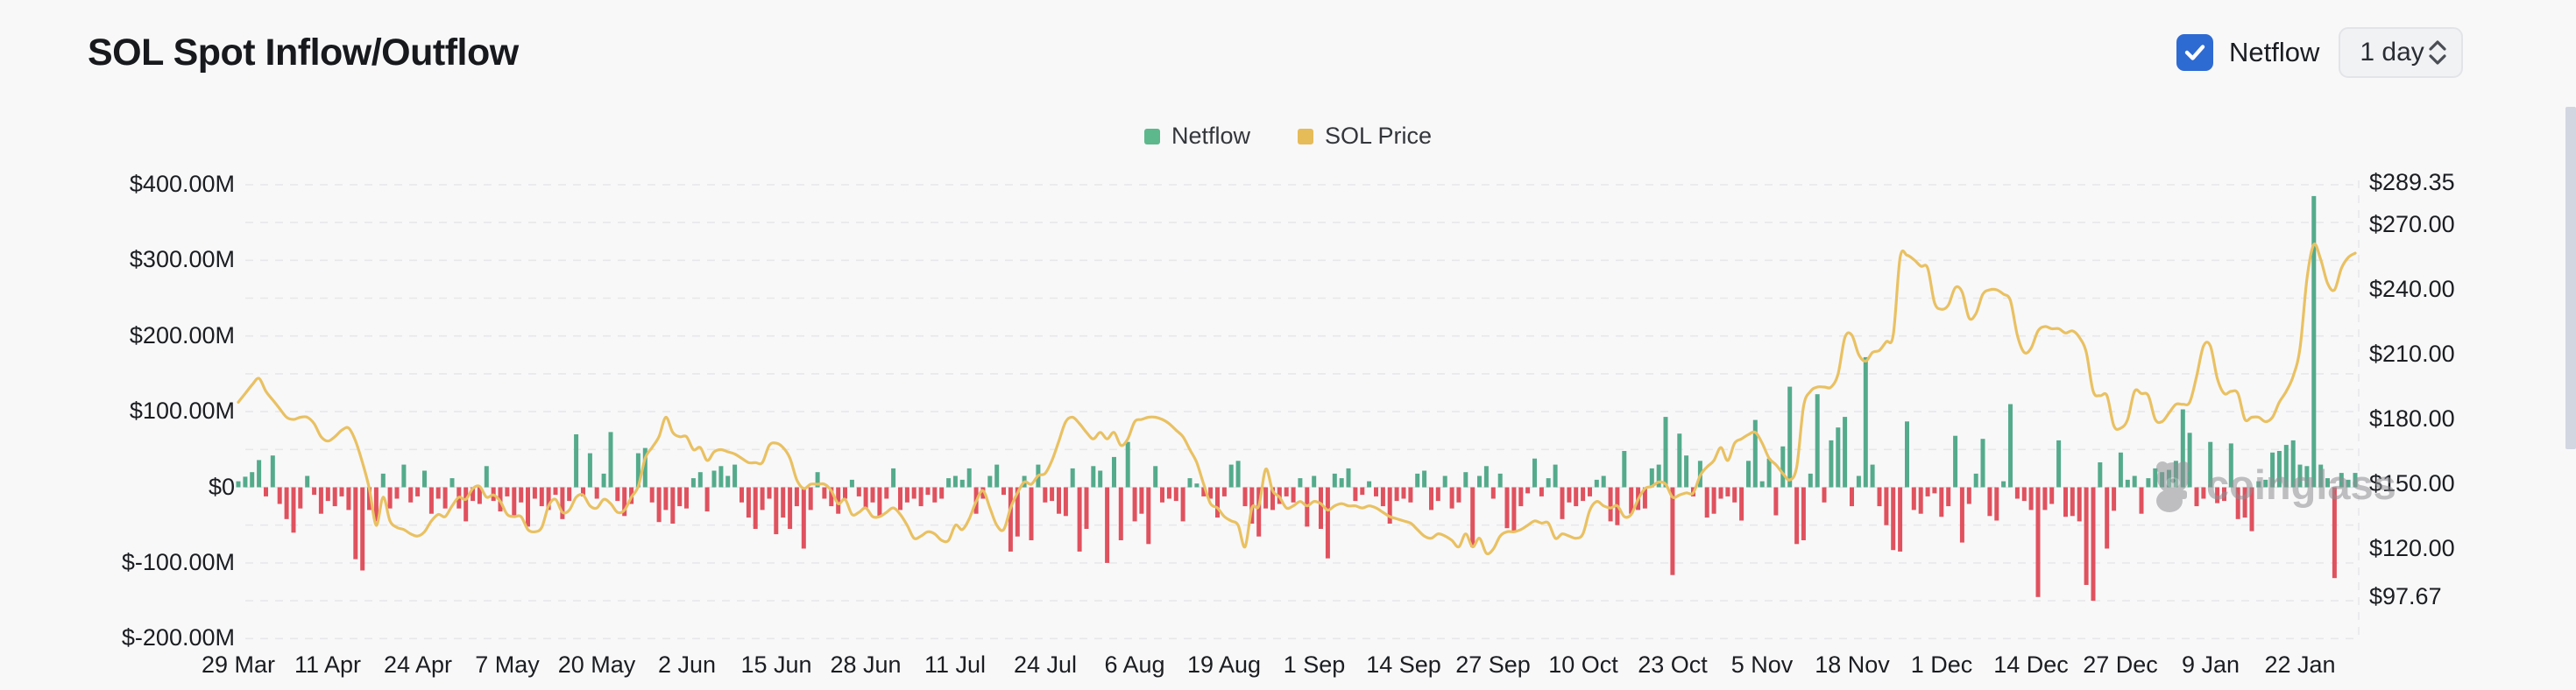 Image resolution: width=2576 pixels, height=690 pixels. Describe the element at coordinates (1583, 664) in the screenshot. I see `x-axis-tick: 10 Oct` at that location.